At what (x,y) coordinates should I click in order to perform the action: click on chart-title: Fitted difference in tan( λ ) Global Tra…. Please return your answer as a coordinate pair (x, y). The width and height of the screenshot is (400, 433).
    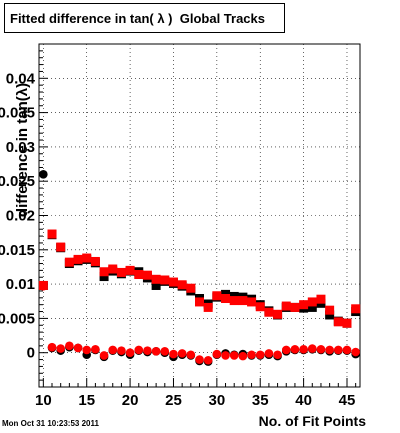
    Looking at the image, I should click on (137, 18).